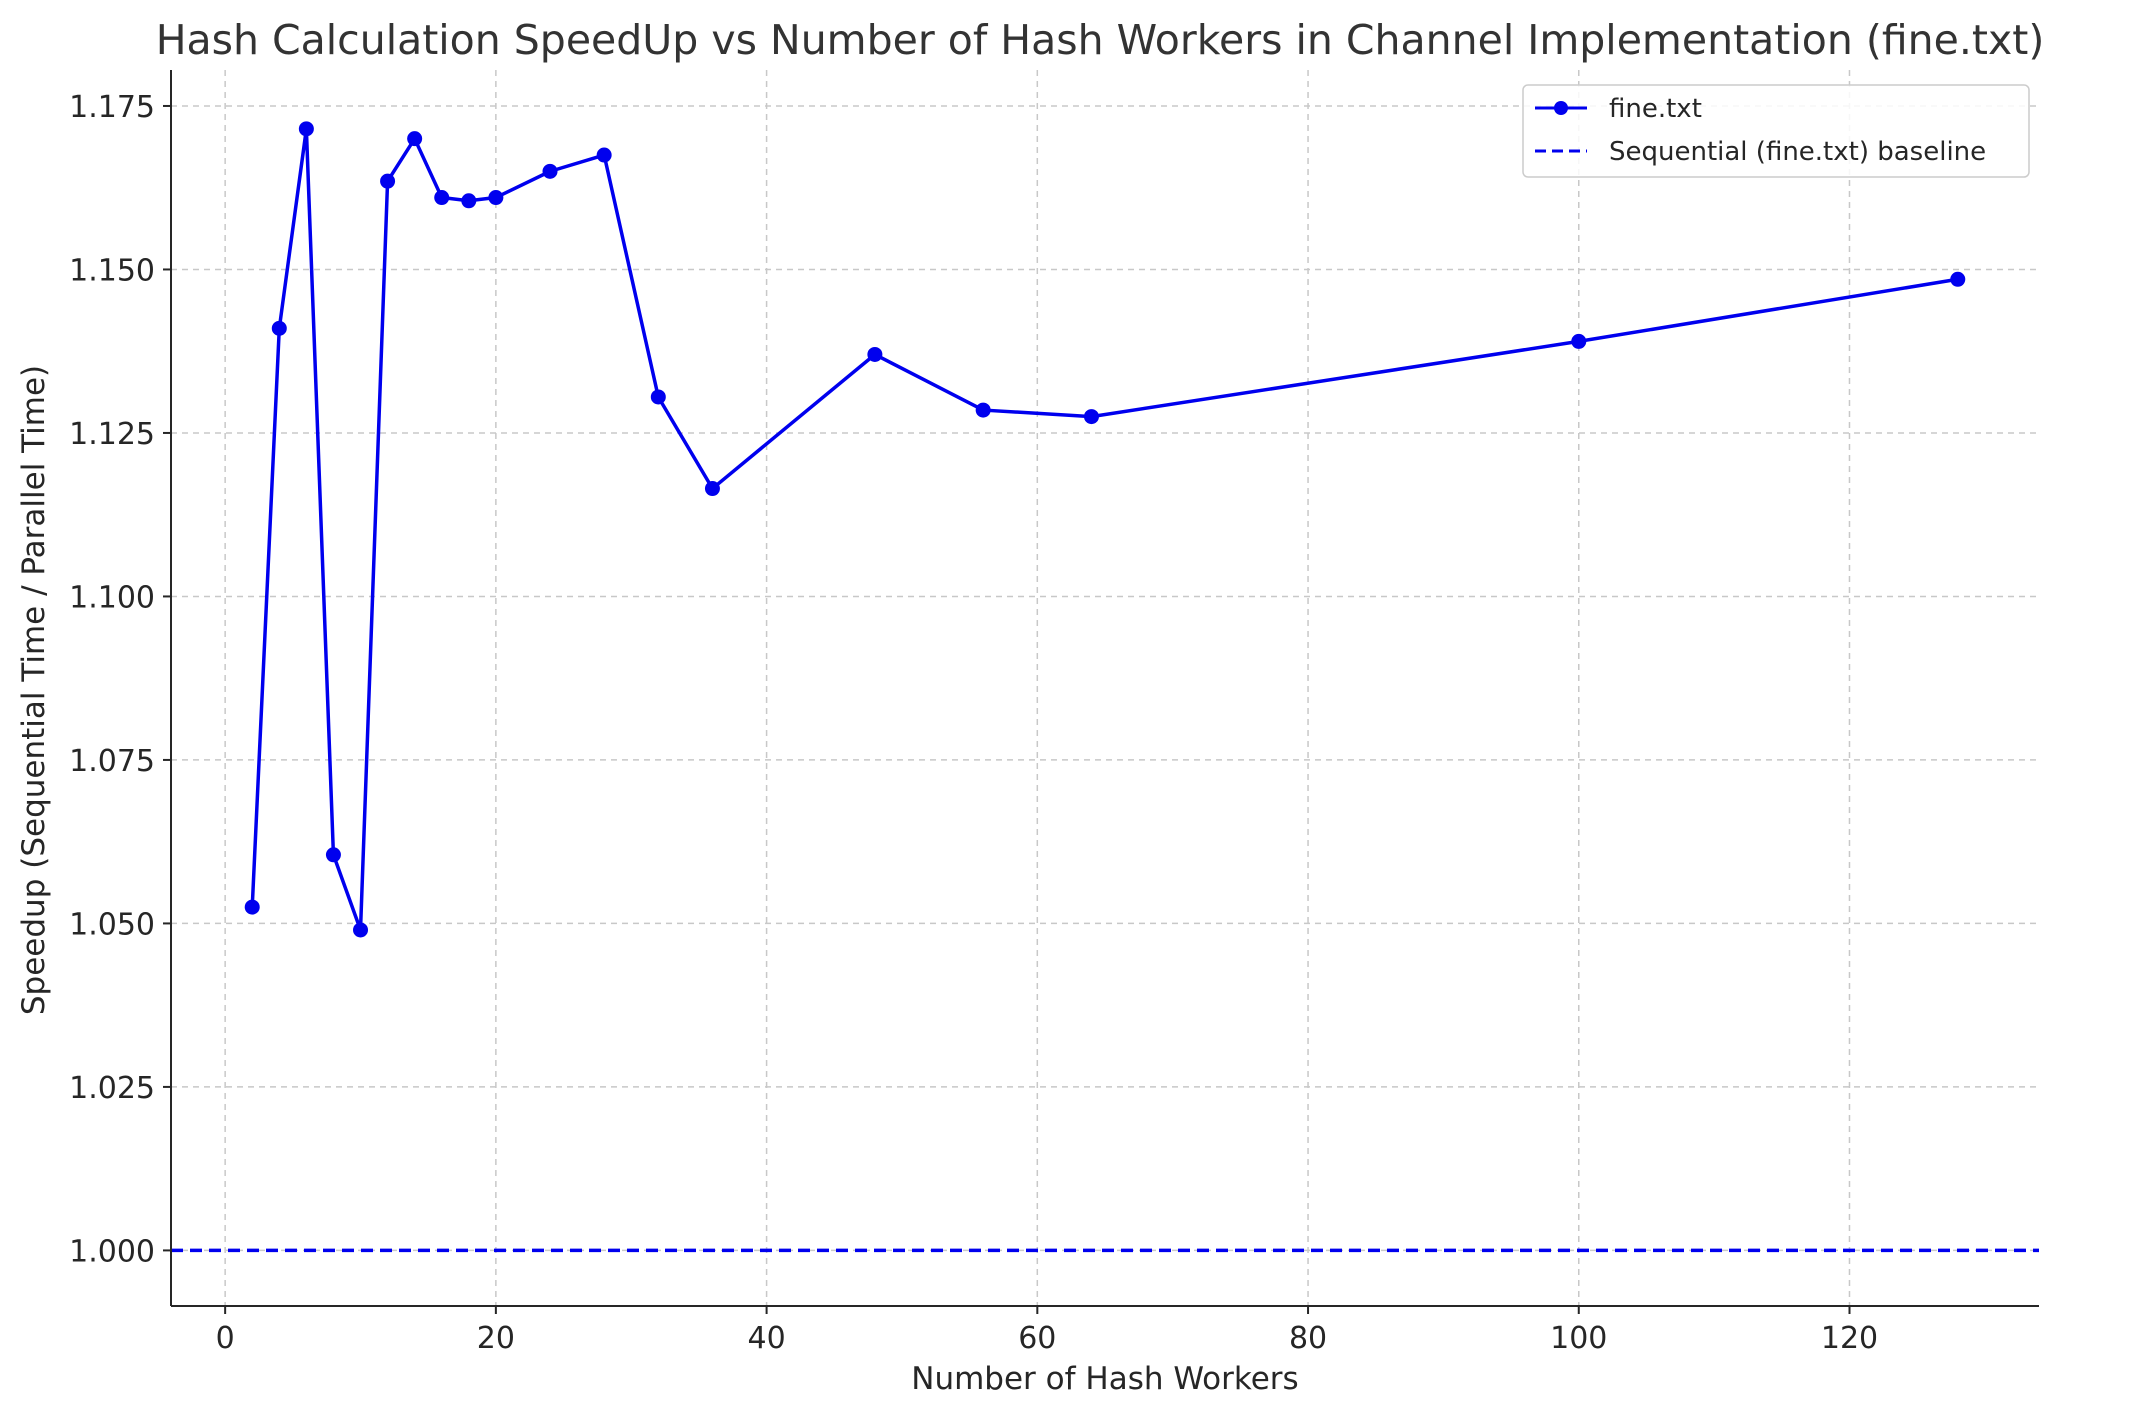 This screenshot has height=1413, width=2144. Describe the element at coordinates (120, 679) in the screenshot. I see `y-axis-ticks: 1.000 1.025 1.050 1.075 1.100 1.125 1.150 1.175` at that location.